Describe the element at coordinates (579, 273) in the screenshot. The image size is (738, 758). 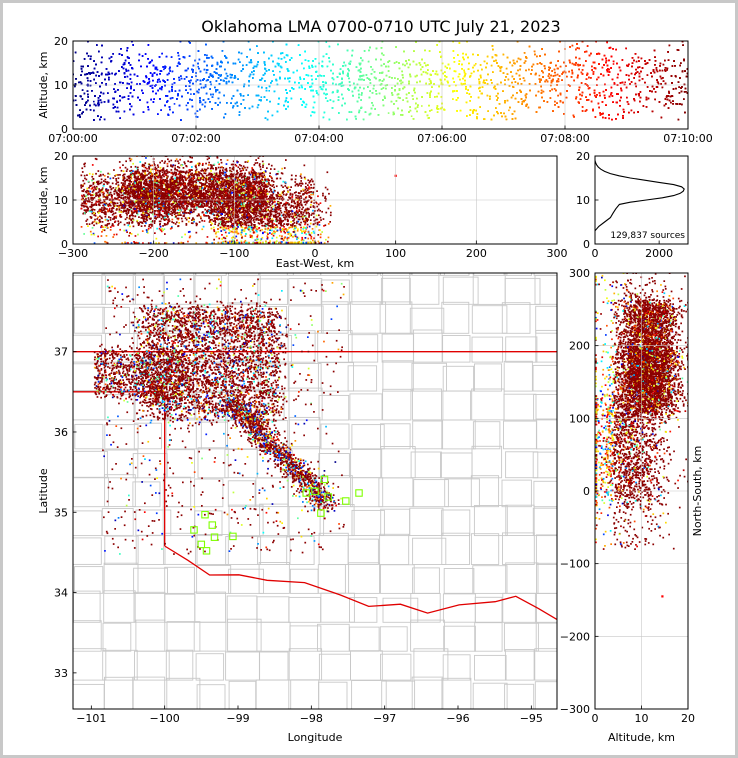
I see `ns-height-ytick-label: 300` at that location.